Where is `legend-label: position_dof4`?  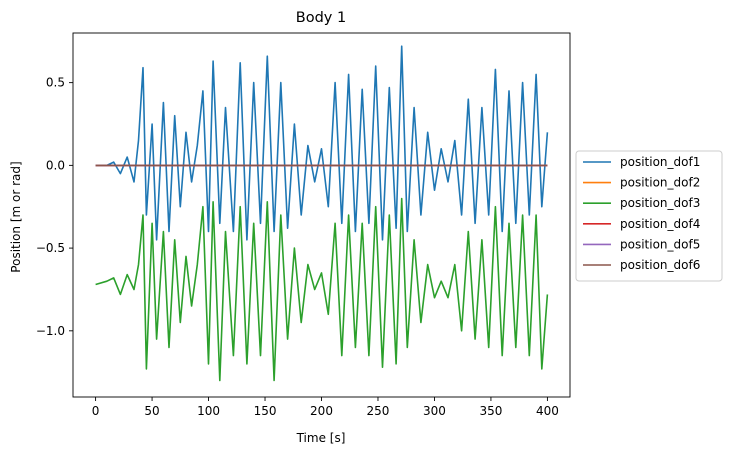 legend-label: position_dof4 is located at coordinates (660, 224).